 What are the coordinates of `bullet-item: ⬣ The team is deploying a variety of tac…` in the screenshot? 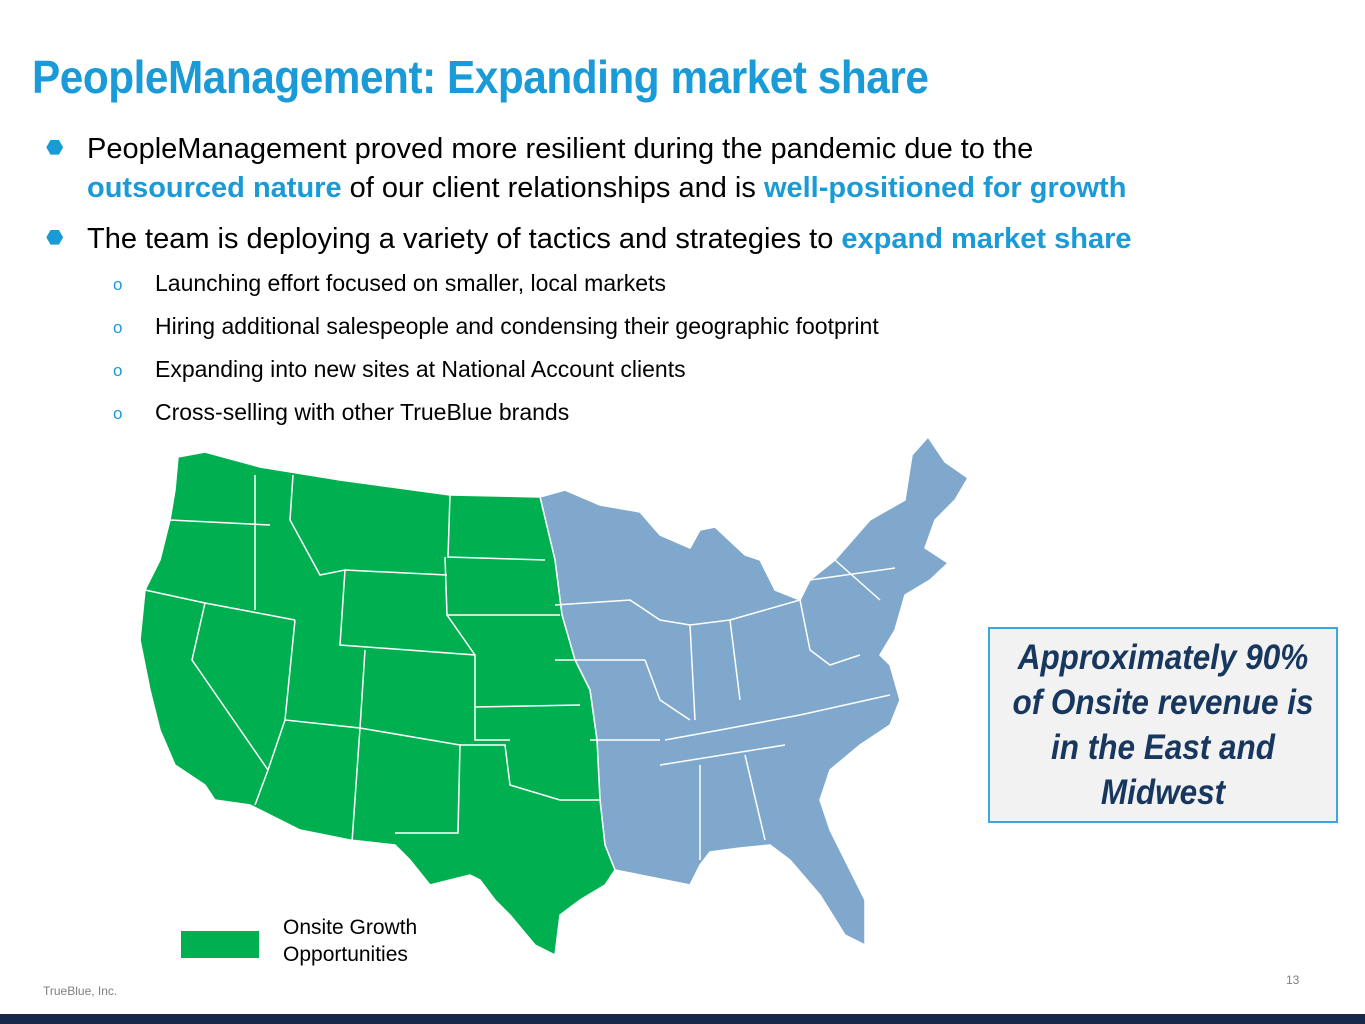 It's located at (659, 239).